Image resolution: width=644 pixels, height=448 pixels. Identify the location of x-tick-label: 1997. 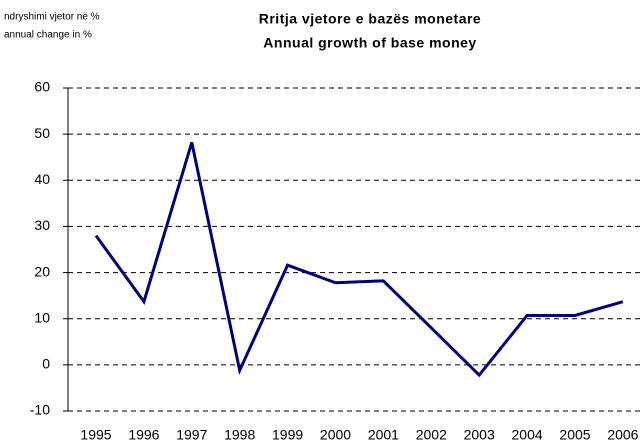
(191, 435).